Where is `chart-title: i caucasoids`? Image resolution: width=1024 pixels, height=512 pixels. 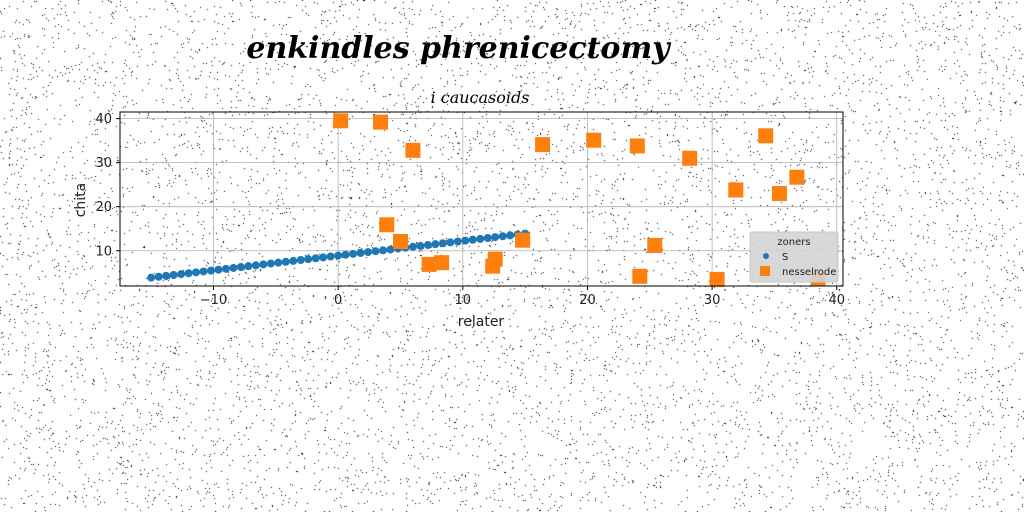 chart-title: i caucasoids is located at coordinates (480, 97).